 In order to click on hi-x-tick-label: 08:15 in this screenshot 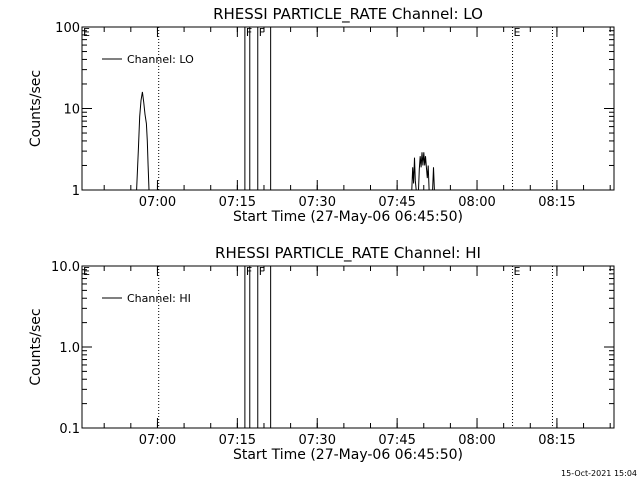, I will do `click(556, 440)`.